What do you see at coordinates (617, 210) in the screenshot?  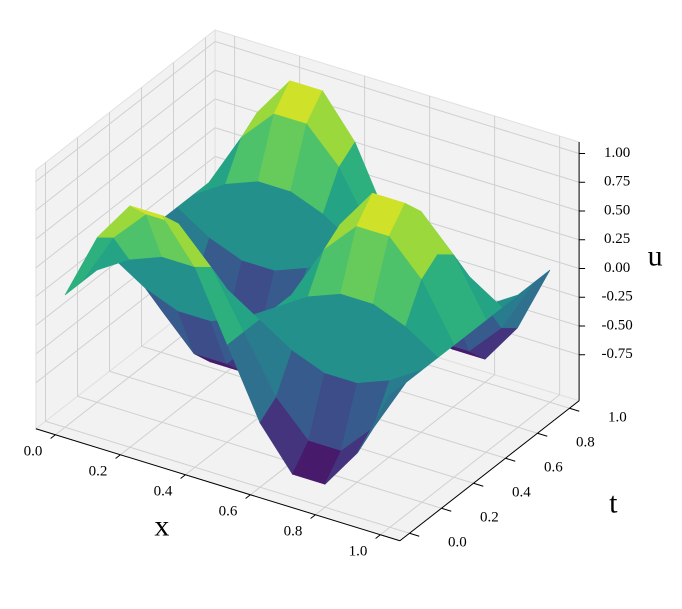 I see `z-tick-label: 0.50` at bounding box center [617, 210].